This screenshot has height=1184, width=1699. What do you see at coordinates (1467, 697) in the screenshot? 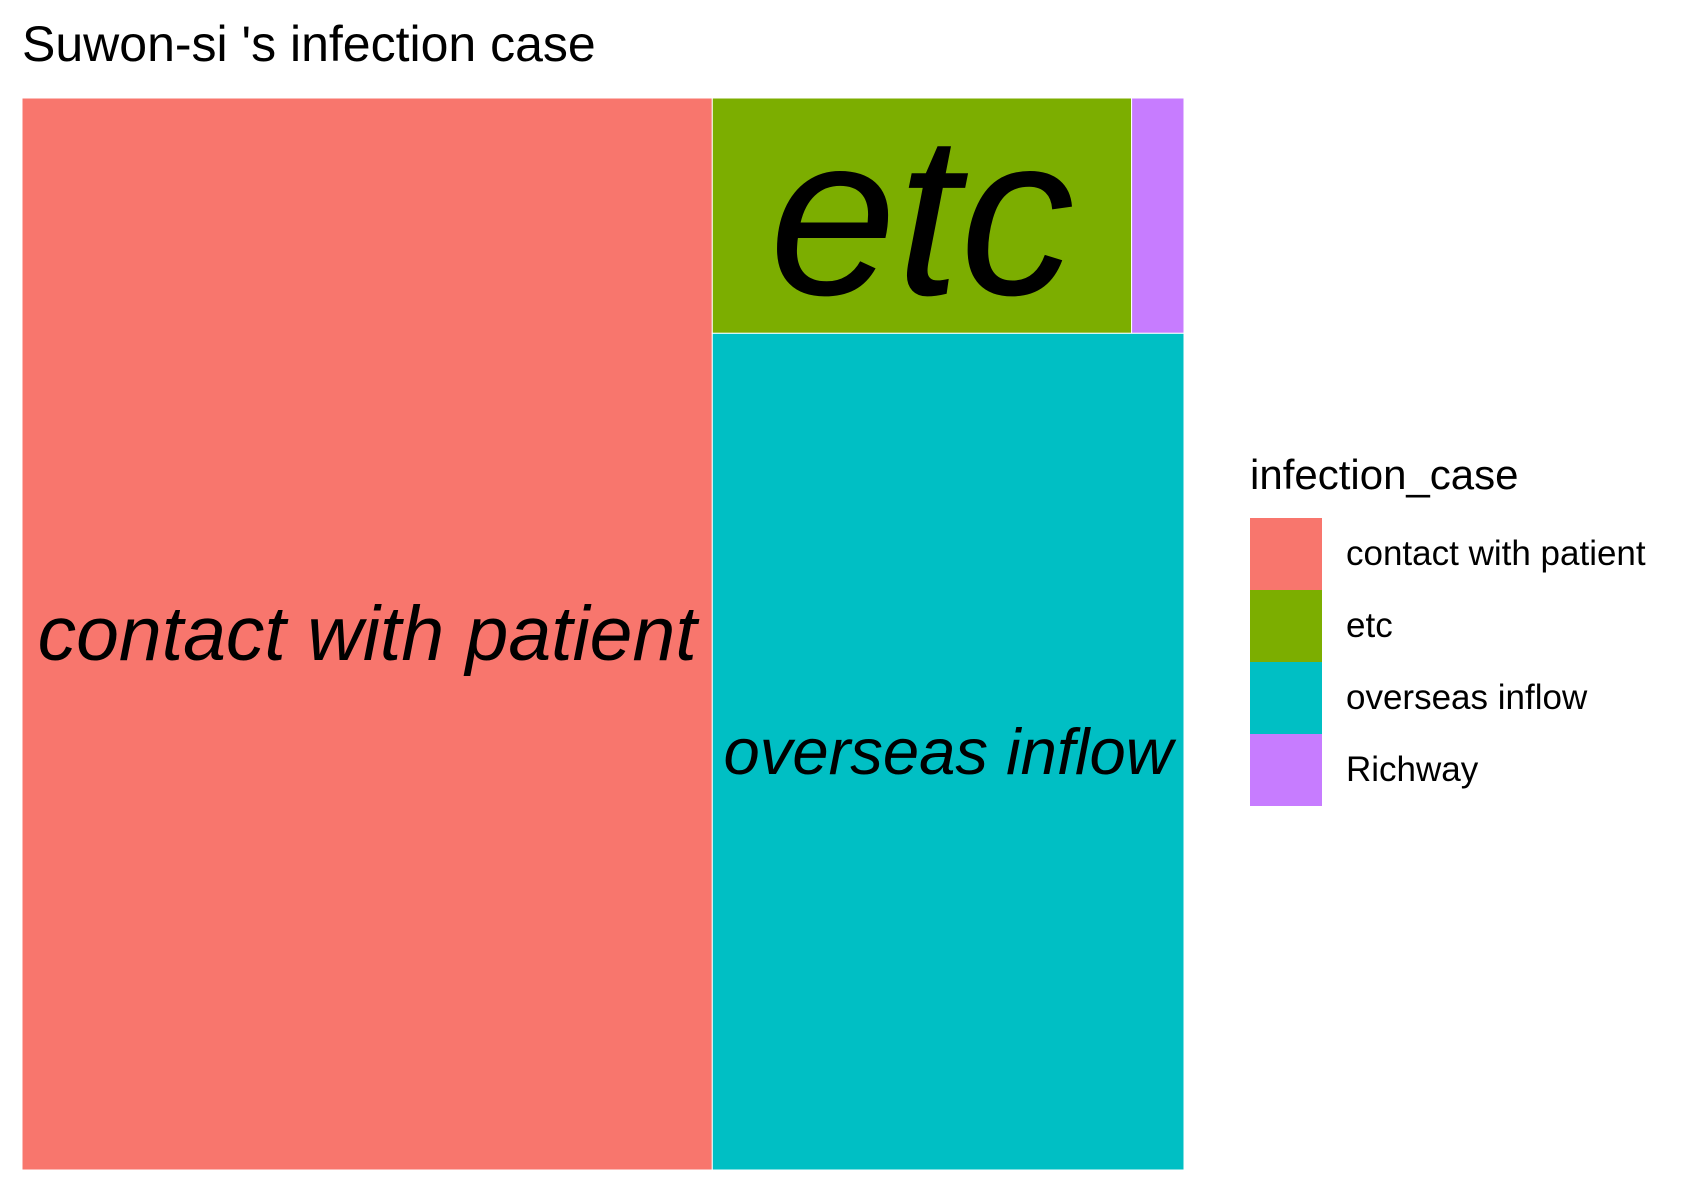
I see `legend-label-overseas-inflow: overseas inflow` at bounding box center [1467, 697].